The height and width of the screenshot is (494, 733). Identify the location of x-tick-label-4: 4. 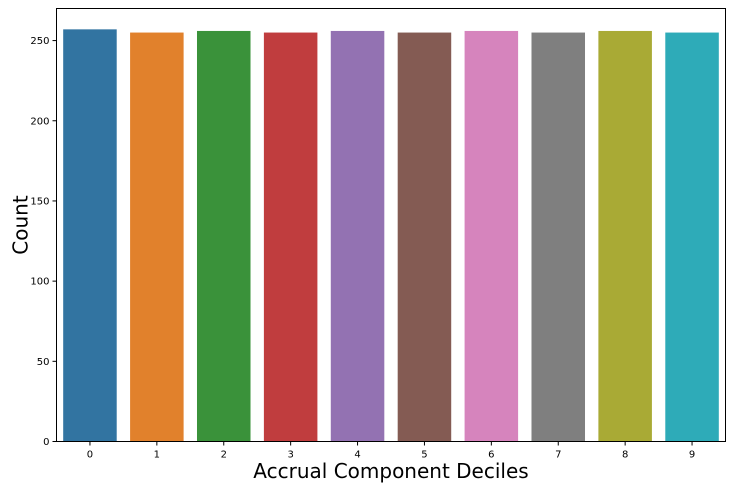
(357, 455).